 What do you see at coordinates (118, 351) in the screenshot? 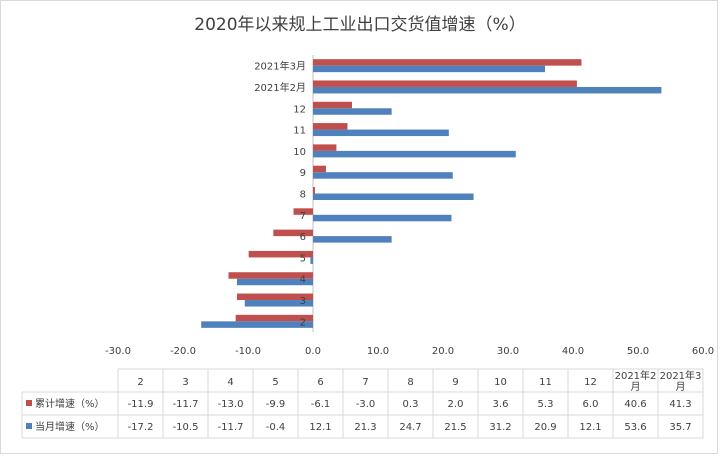
I see `x-tick-label: -30.0` at bounding box center [118, 351].